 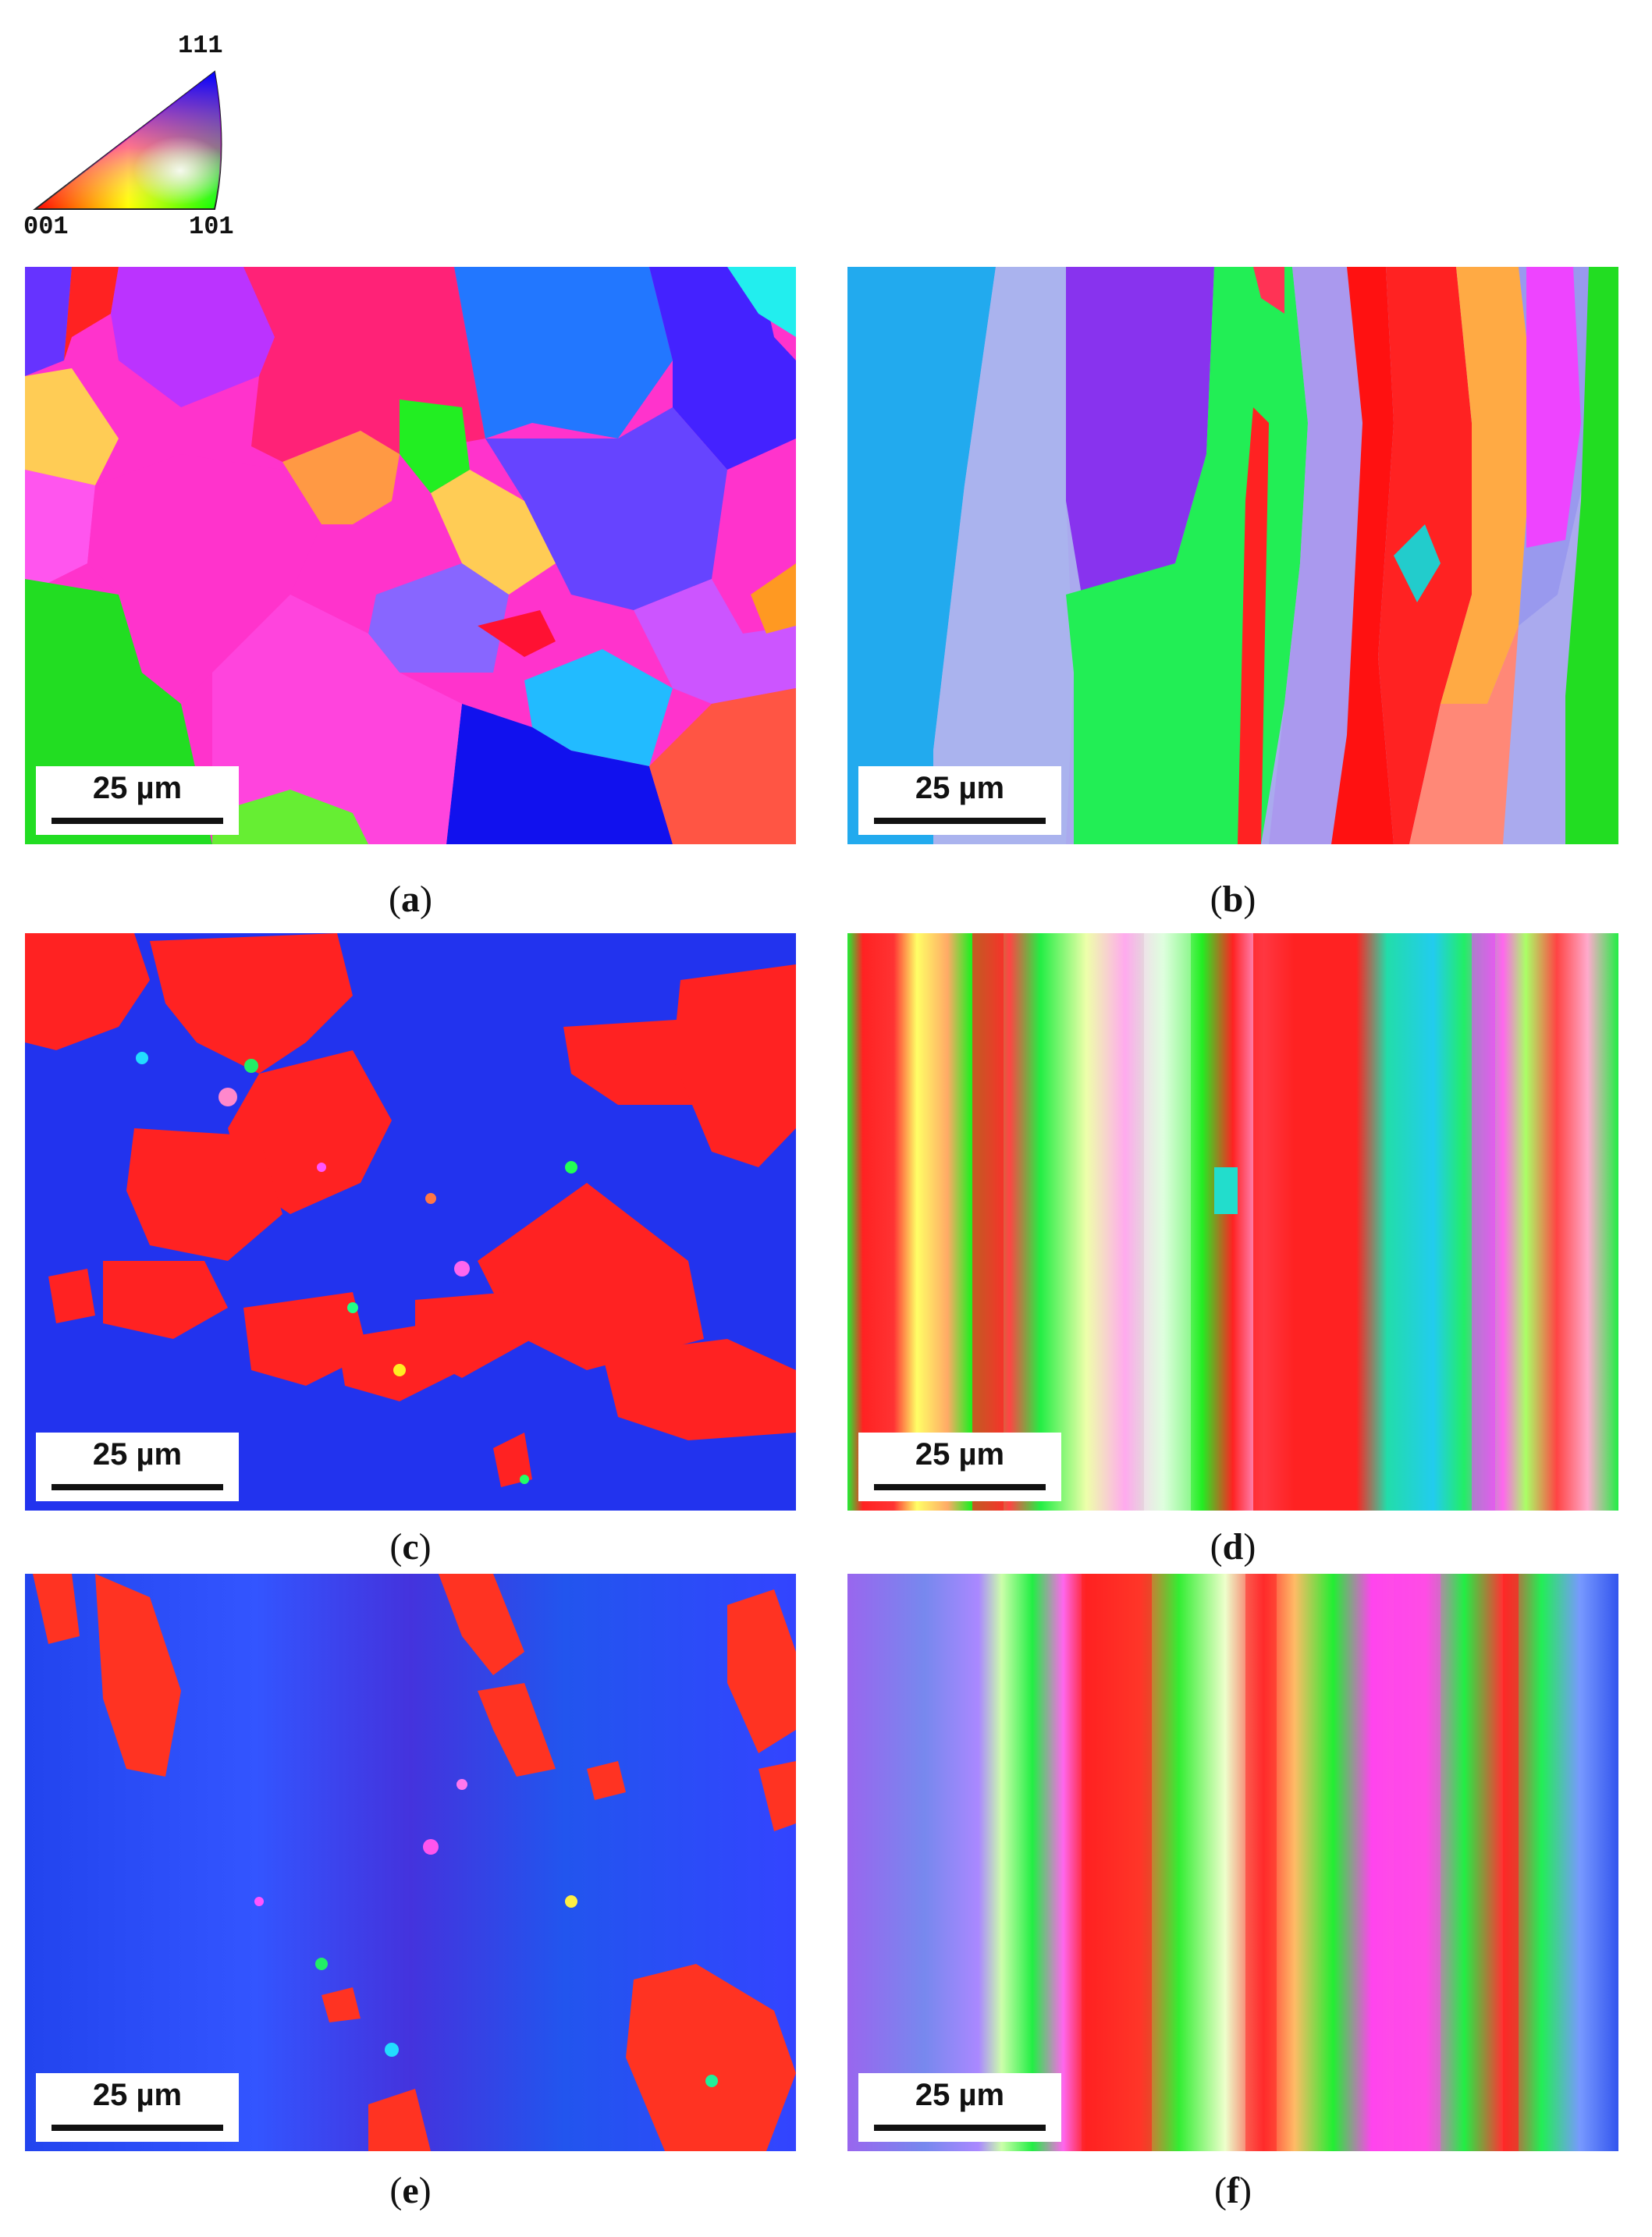 I want to click on pole-101-label: 101, so click(x=211, y=226).